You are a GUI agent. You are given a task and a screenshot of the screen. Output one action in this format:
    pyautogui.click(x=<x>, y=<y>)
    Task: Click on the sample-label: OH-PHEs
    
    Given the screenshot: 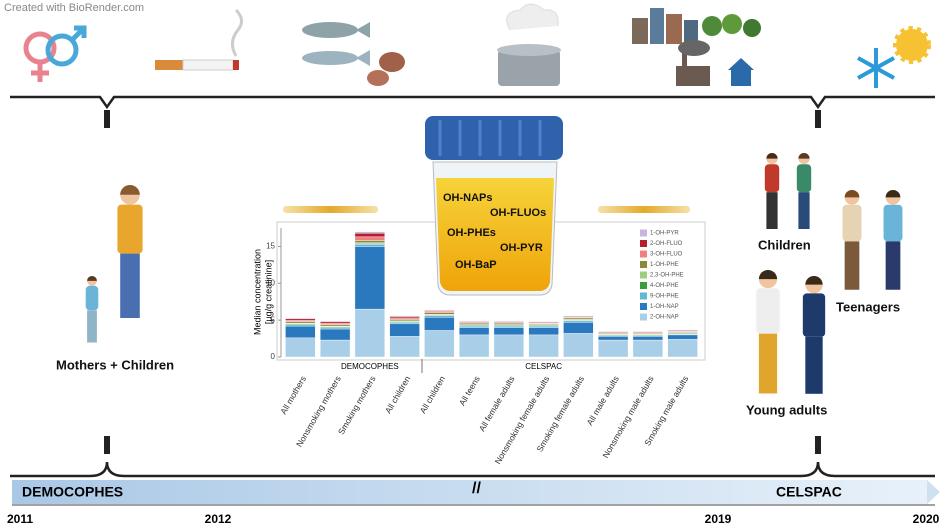 What is the action you would take?
    pyautogui.click(x=471, y=233)
    